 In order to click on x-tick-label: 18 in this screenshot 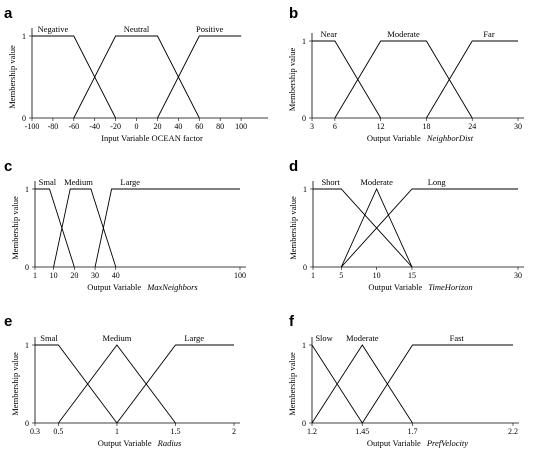, I will do `click(426, 126)`.